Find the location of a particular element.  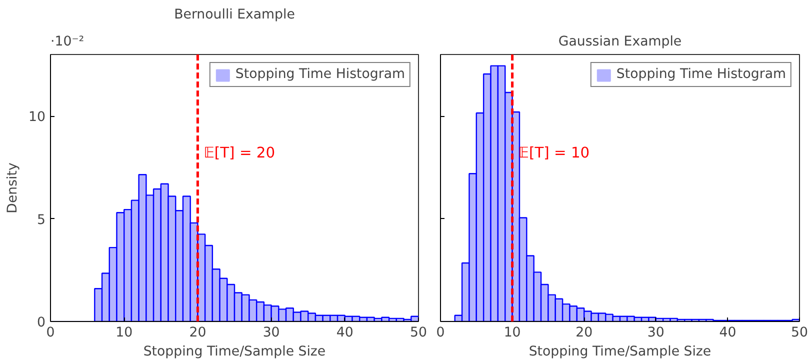

chart-title: Bernoulli Example is located at coordinates (234, 15).